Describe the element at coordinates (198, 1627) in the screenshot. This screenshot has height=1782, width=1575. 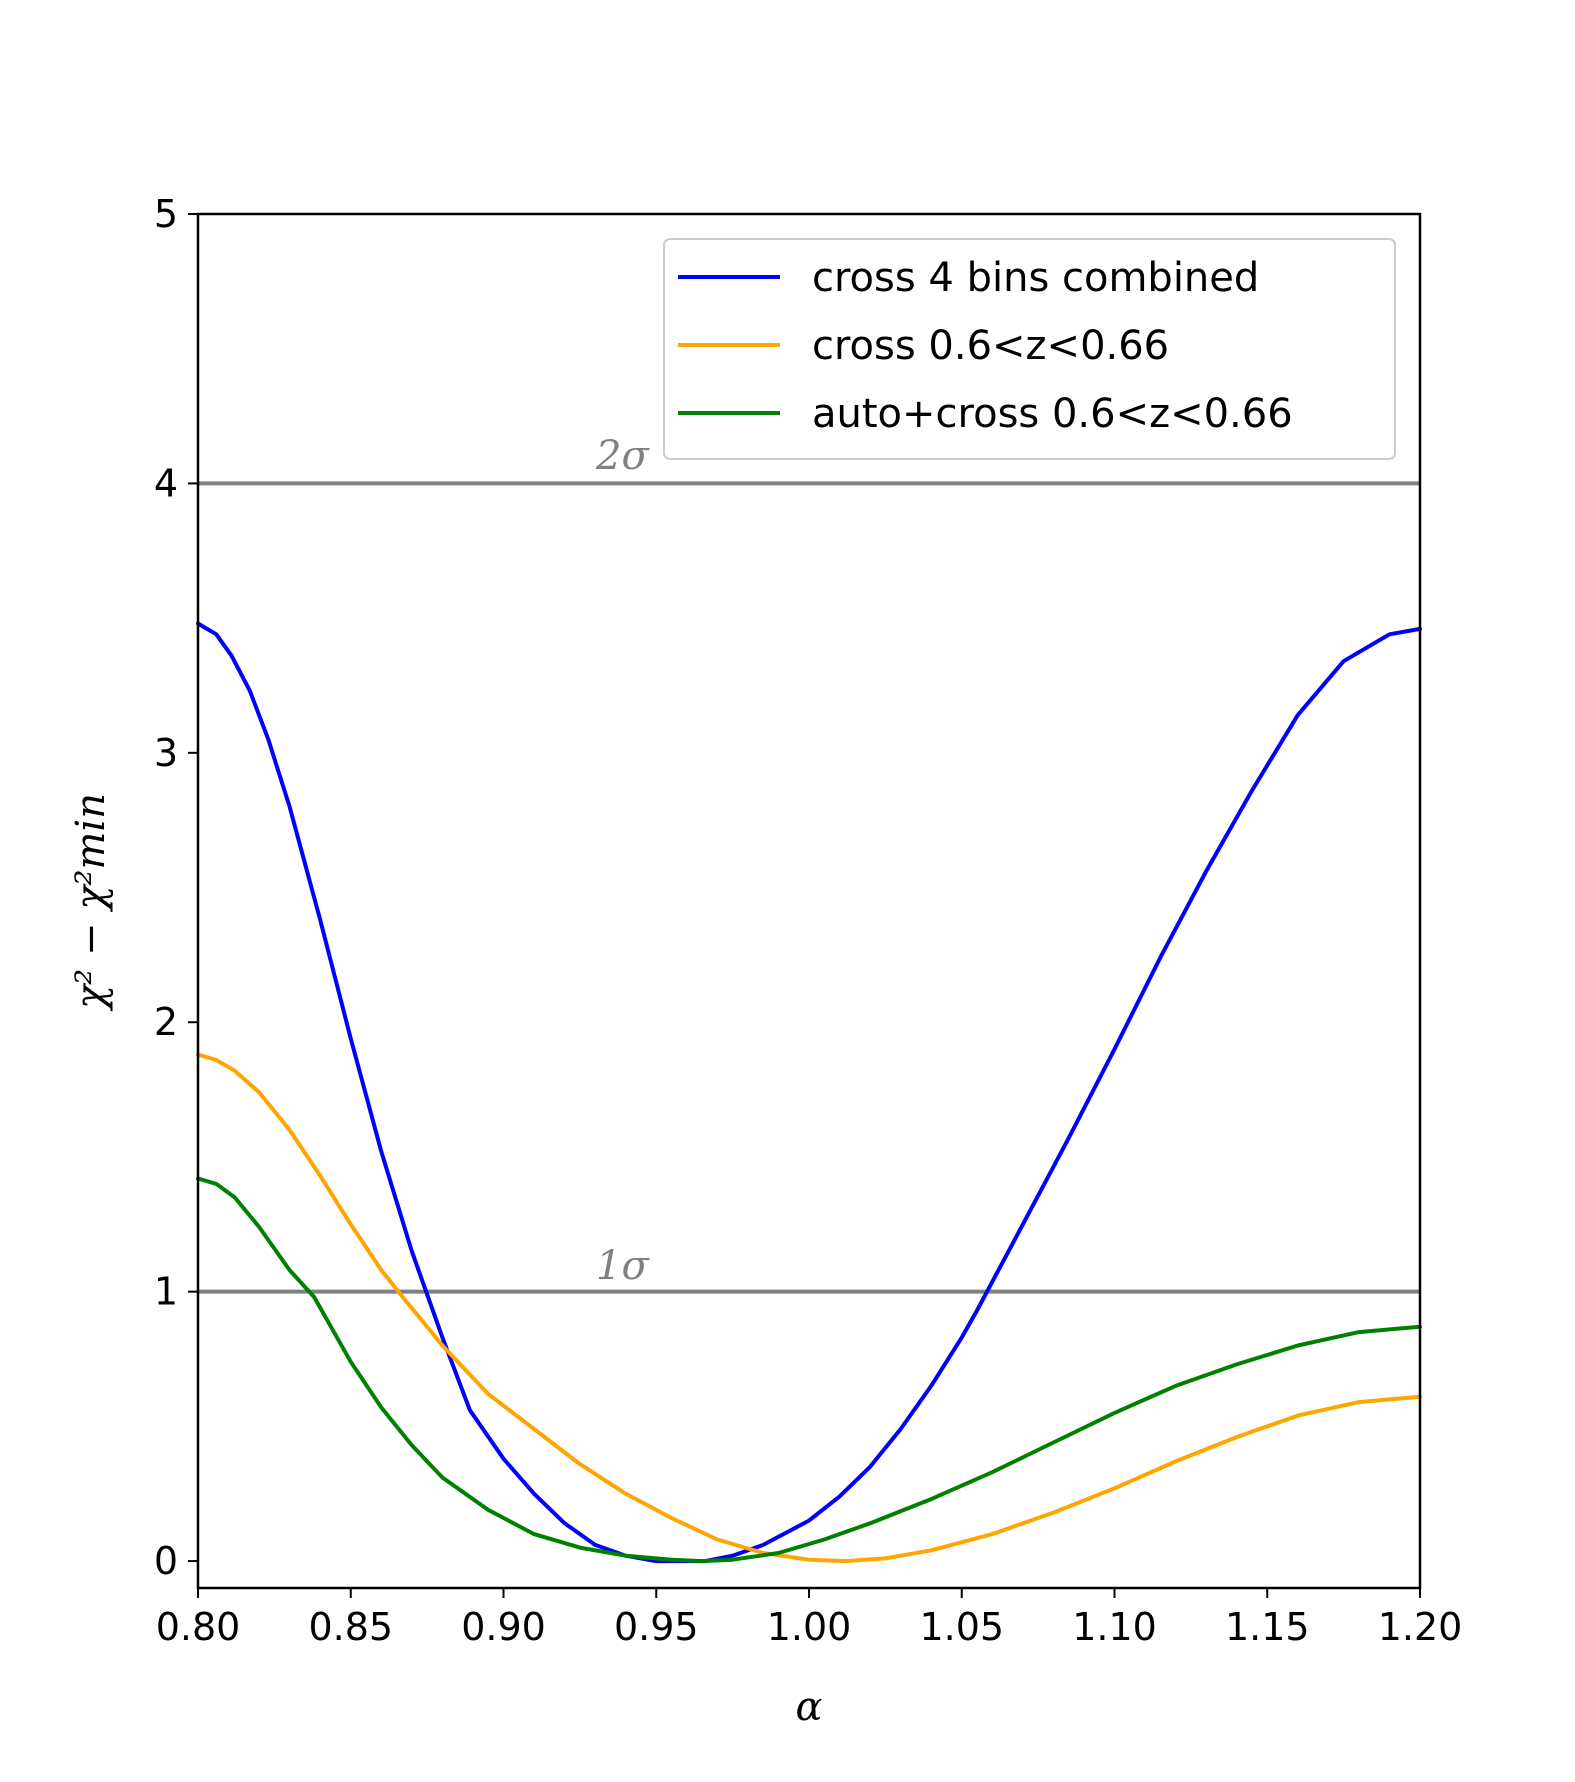
I see `x-tick-label: 0.80` at that location.